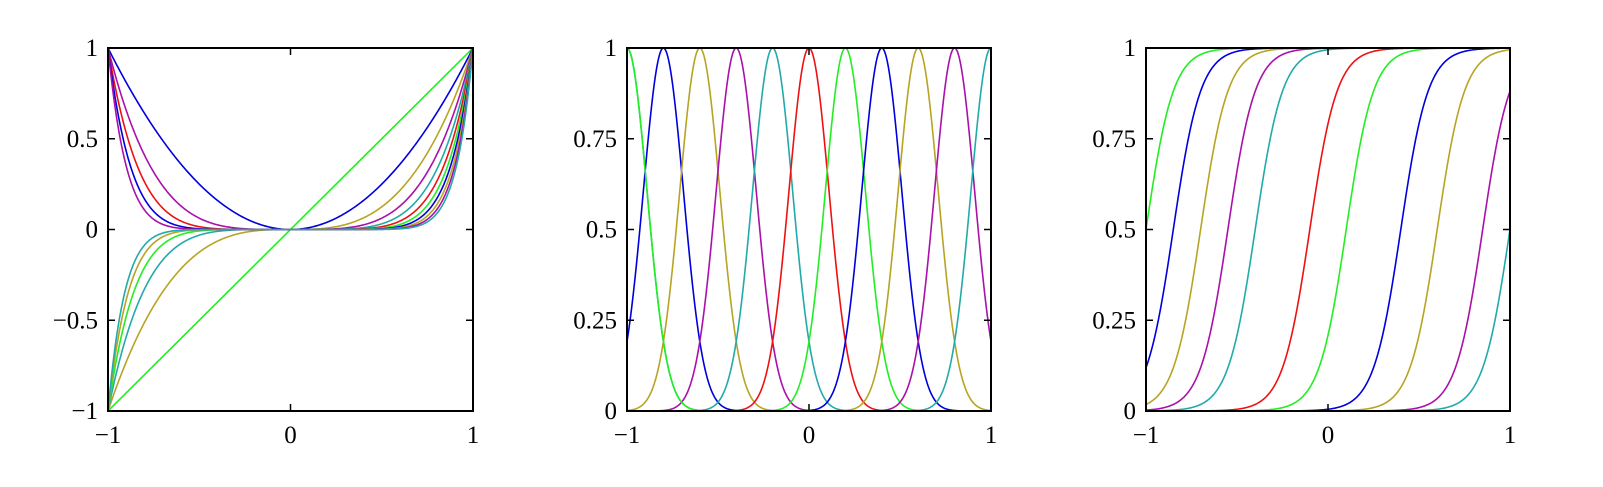 The image size is (1603, 487). I want to click on y-tick-label: −1, so click(84, 411).